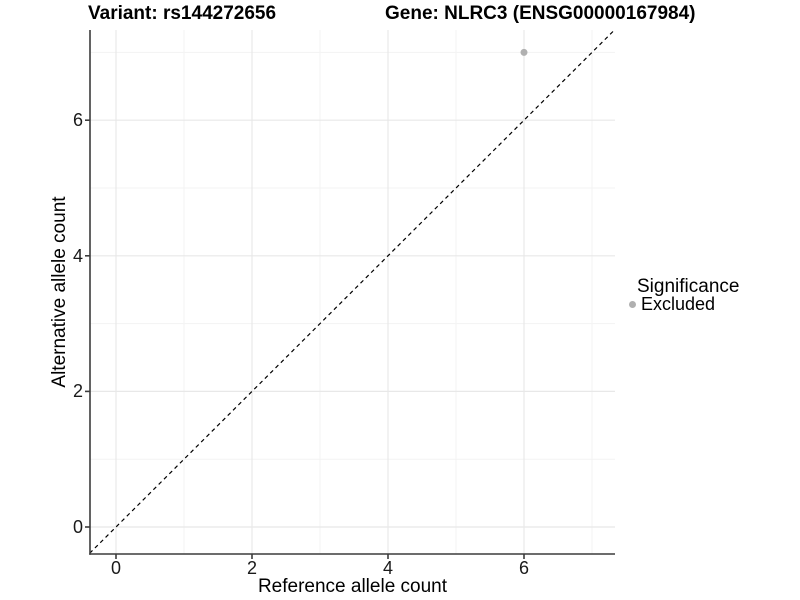 This screenshot has width=800, height=600. Describe the element at coordinates (688, 286) in the screenshot. I see `legend-title: Significance` at that location.